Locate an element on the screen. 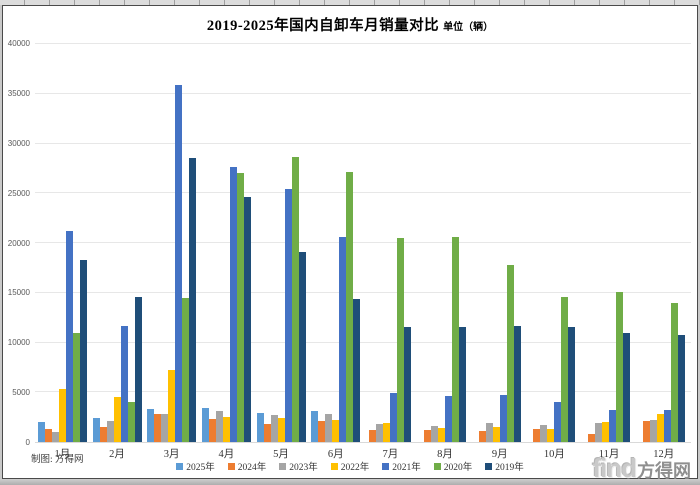 The image size is (700, 485). month-group: 1月 is located at coordinates (62, 252).